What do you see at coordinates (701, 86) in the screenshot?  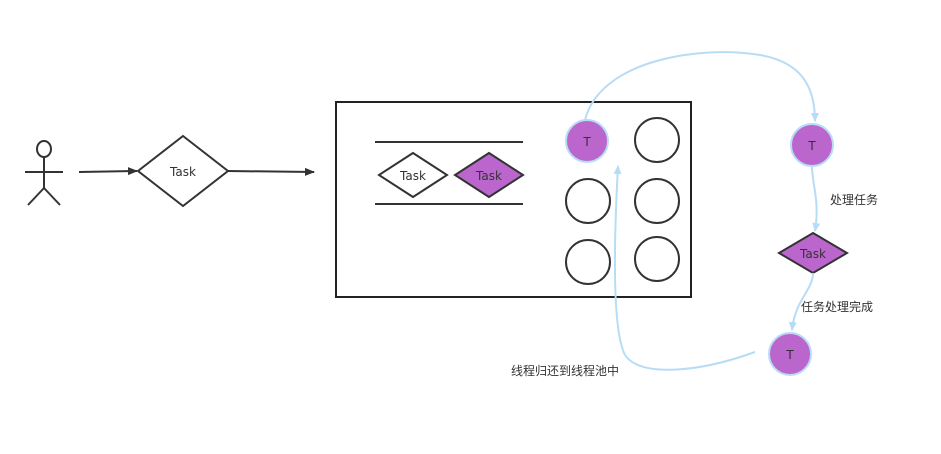 I see `dispatch-flow-arrow` at bounding box center [701, 86].